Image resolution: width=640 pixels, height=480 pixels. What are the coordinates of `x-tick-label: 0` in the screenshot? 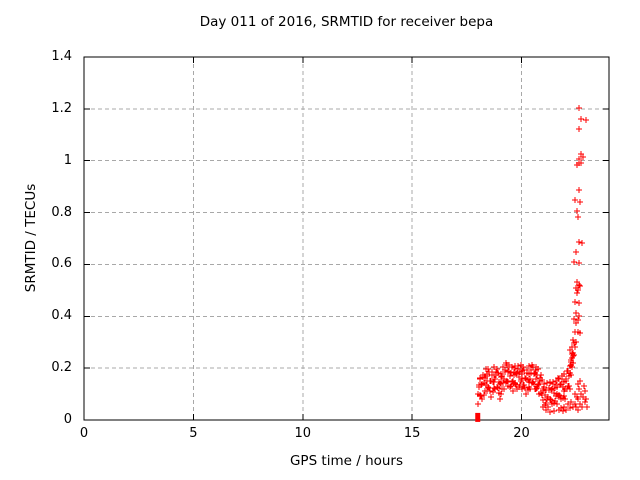 It's located at (84, 433).